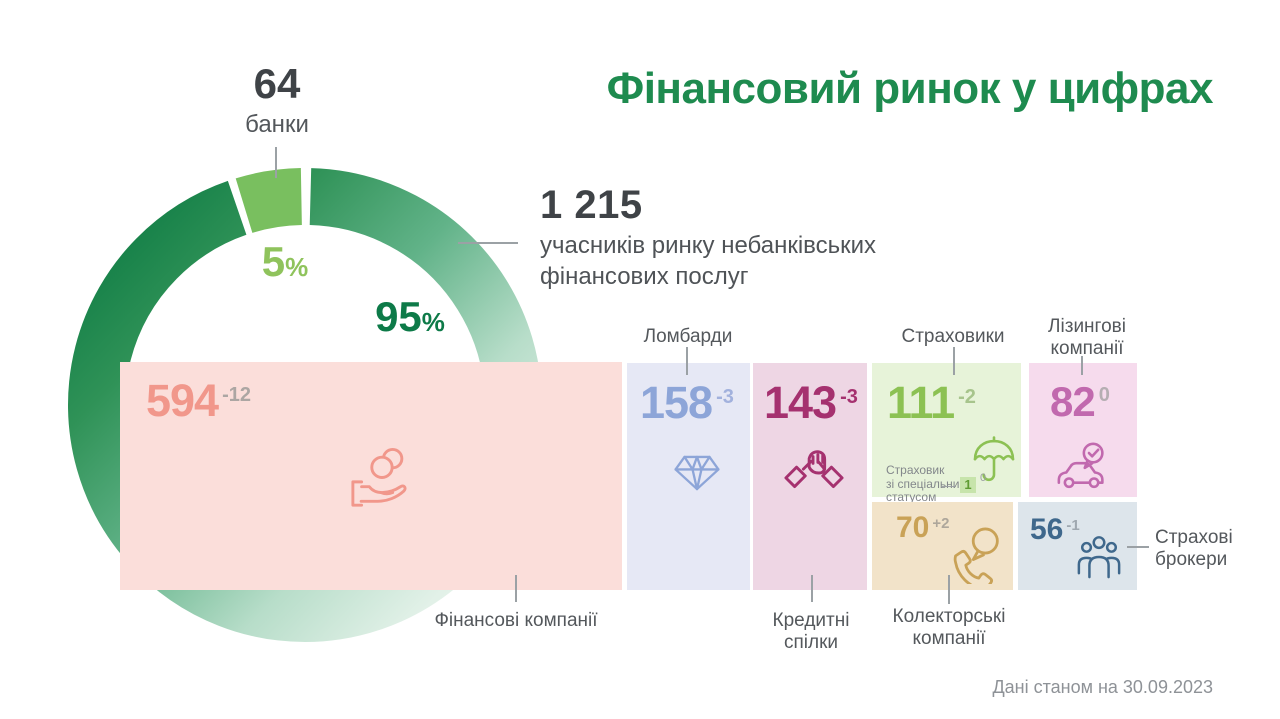  What do you see at coordinates (276, 162) in the screenshot?
I see `banks-callout-line` at bounding box center [276, 162].